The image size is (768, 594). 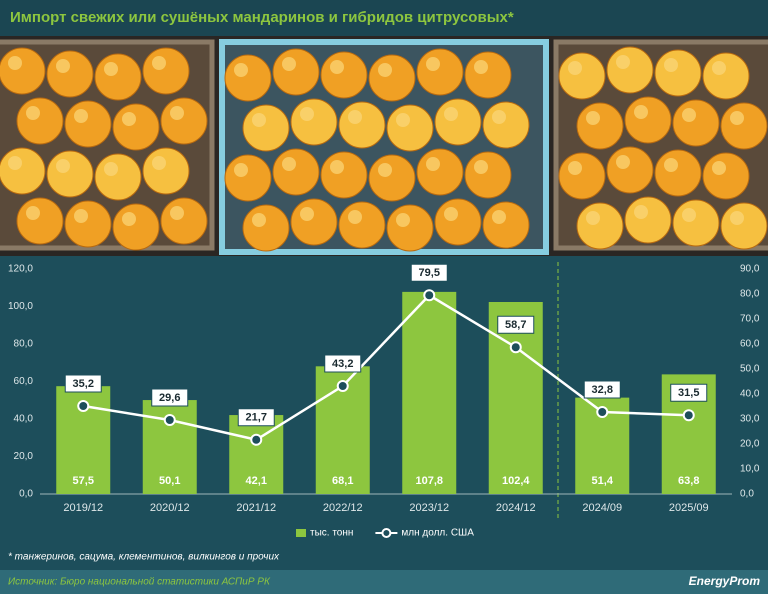 What do you see at coordinates (516, 481) in the screenshot?
I see `bar-value-label: 102,4` at bounding box center [516, 481].